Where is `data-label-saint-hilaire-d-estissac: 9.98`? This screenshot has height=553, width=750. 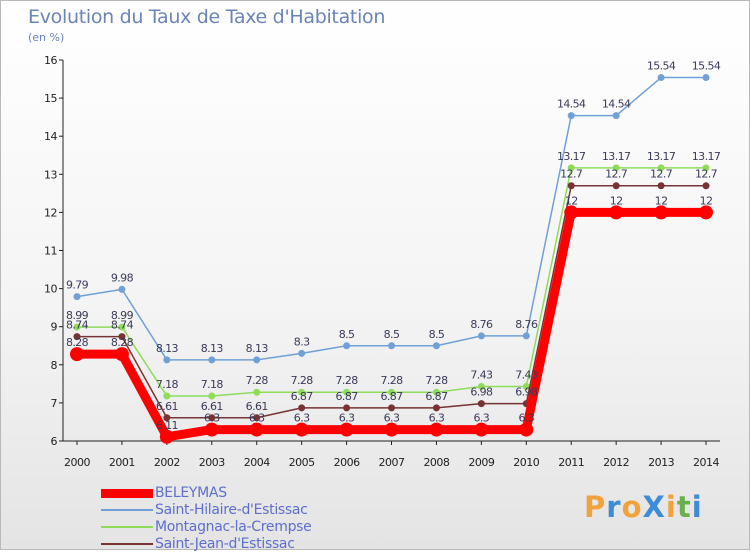
data-label-saint-hilaire-d-estissac: 9.98 is located at coordinates (122, 277).